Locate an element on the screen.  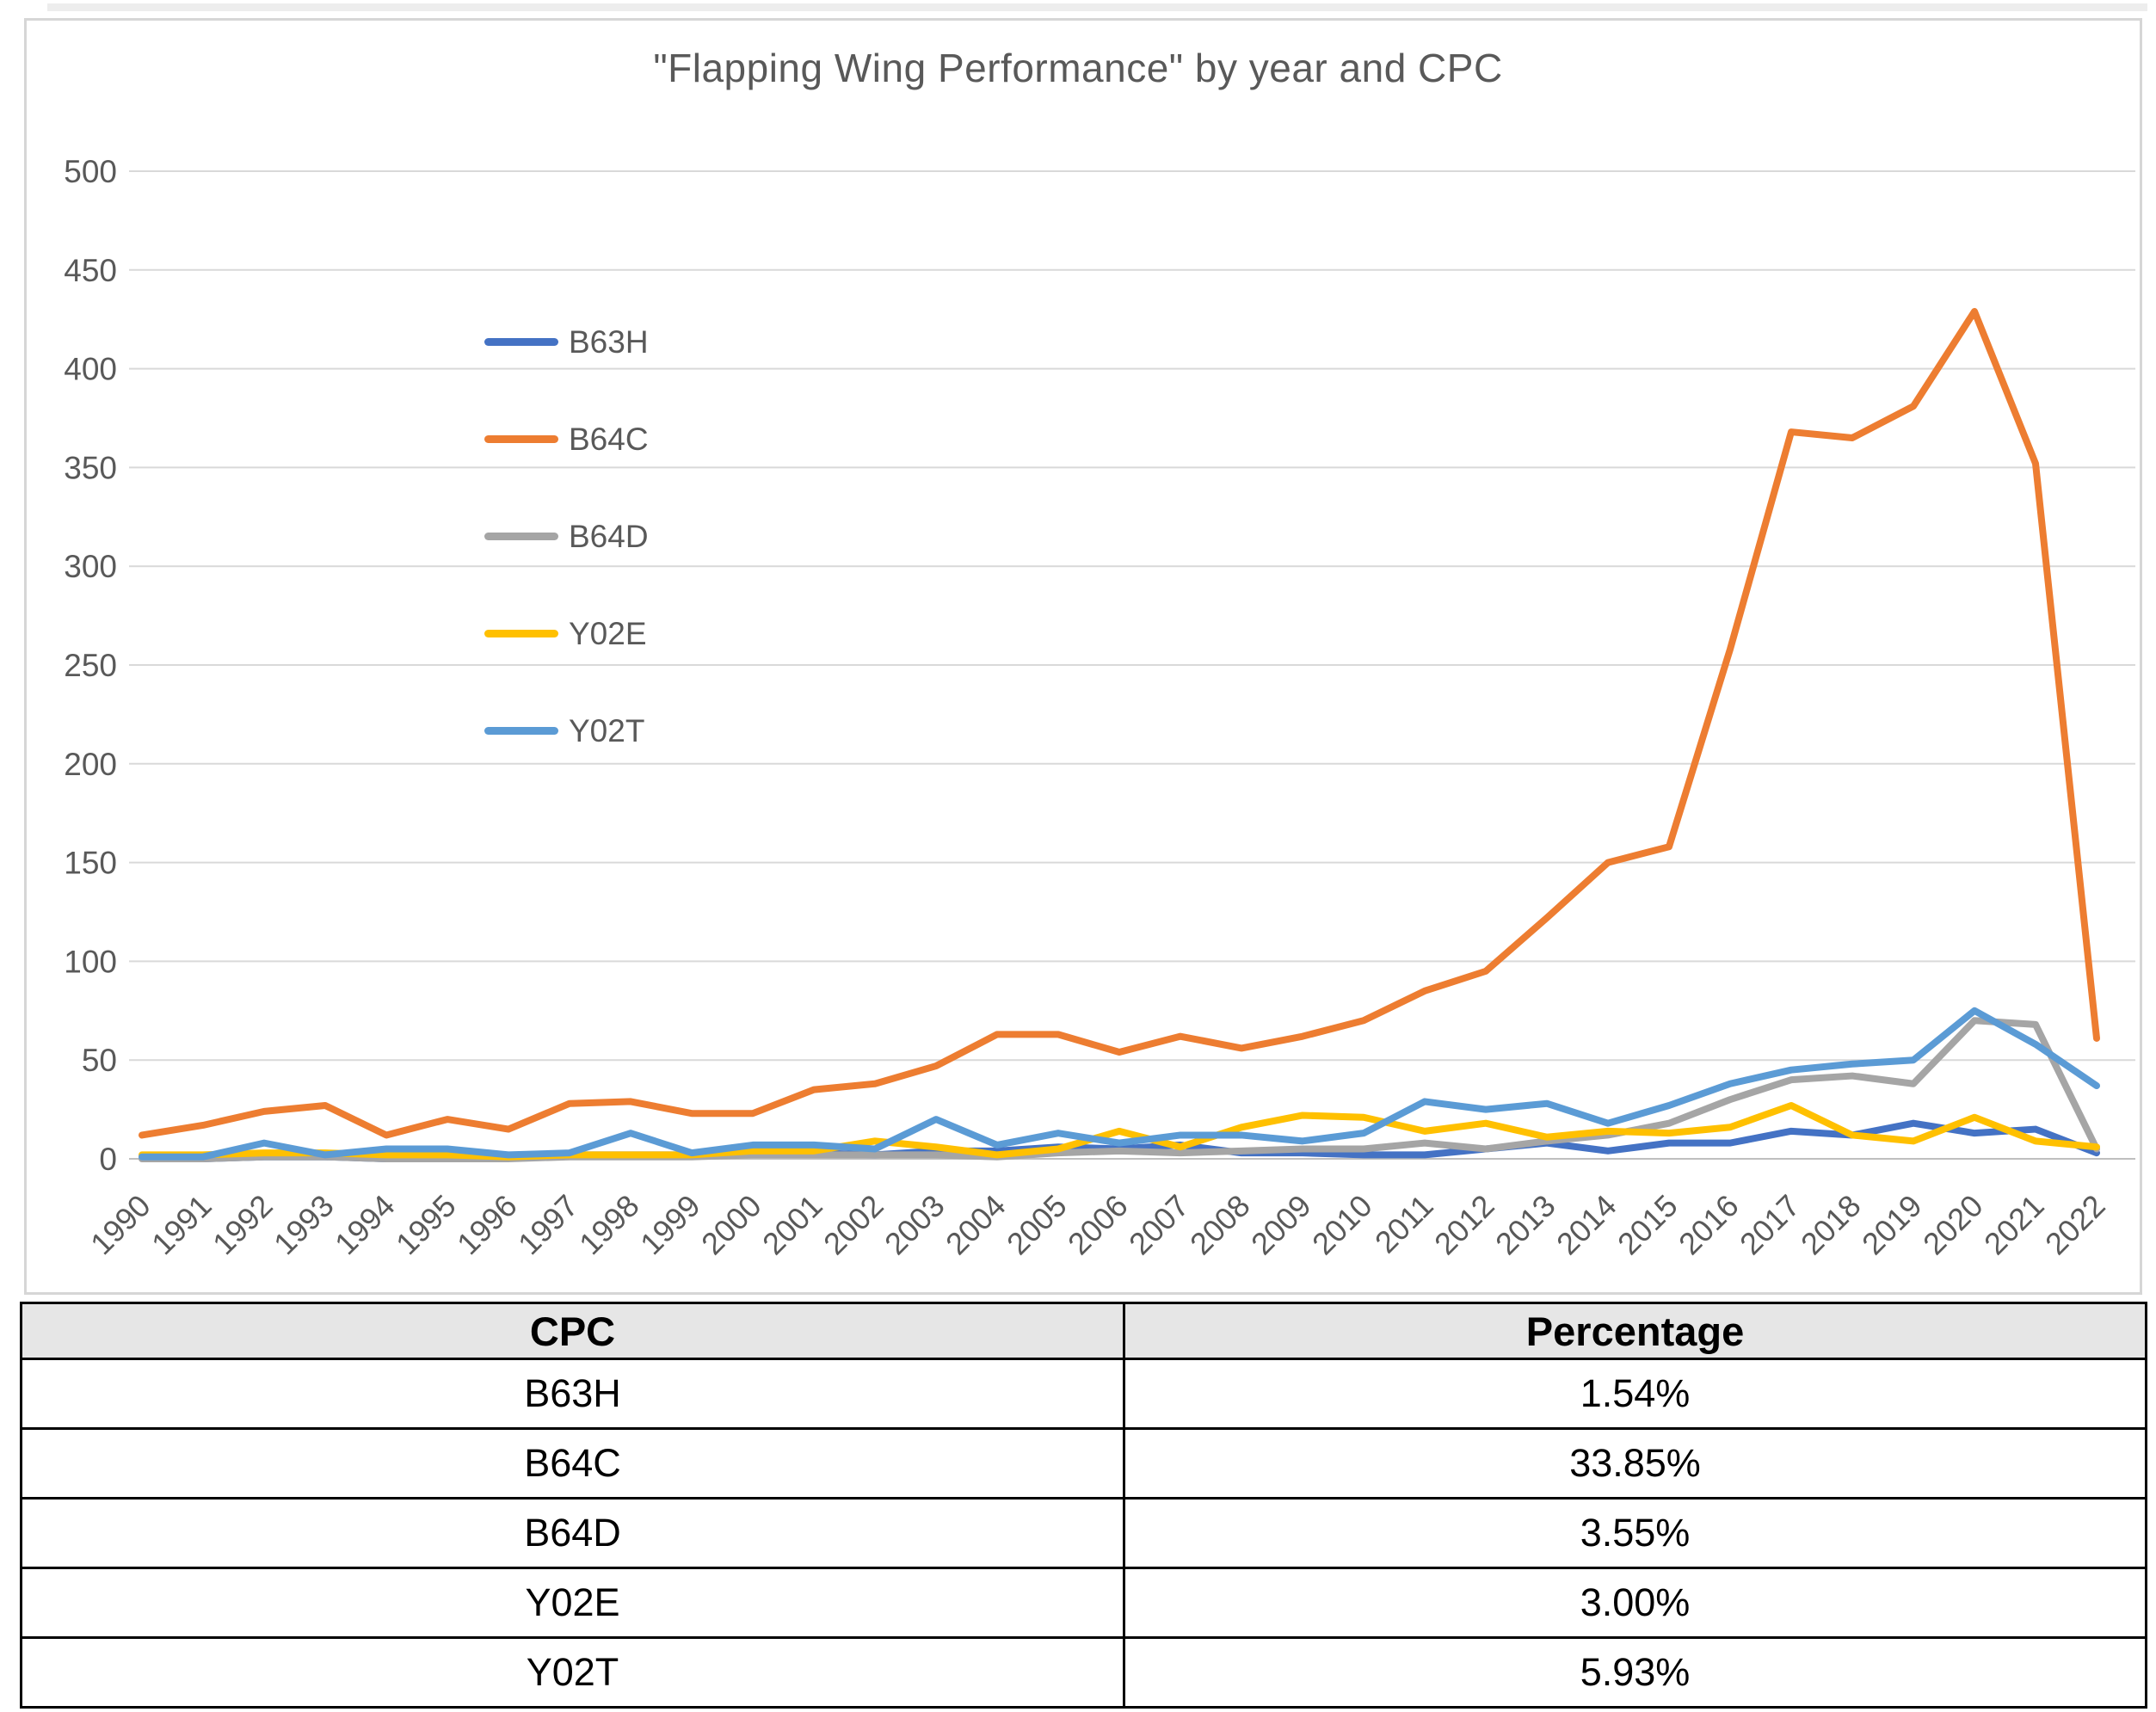
y-tick-label: 250 is located at coordinates (91, 665).